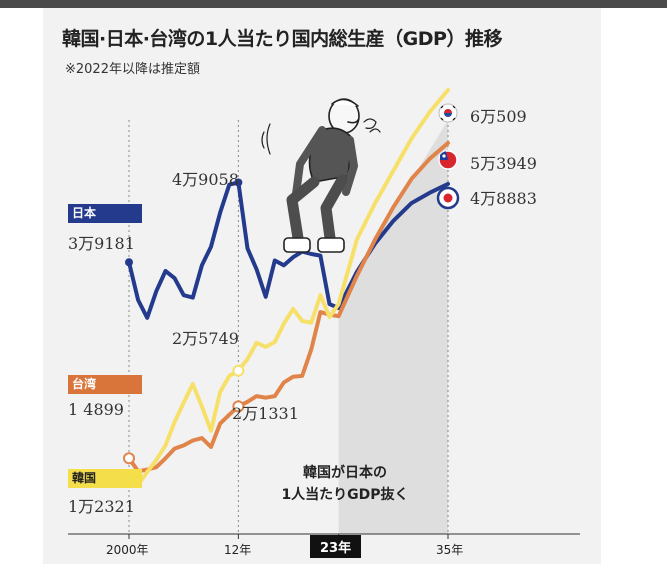  I want to click on tired-runner-illustration, so click(321, 175).